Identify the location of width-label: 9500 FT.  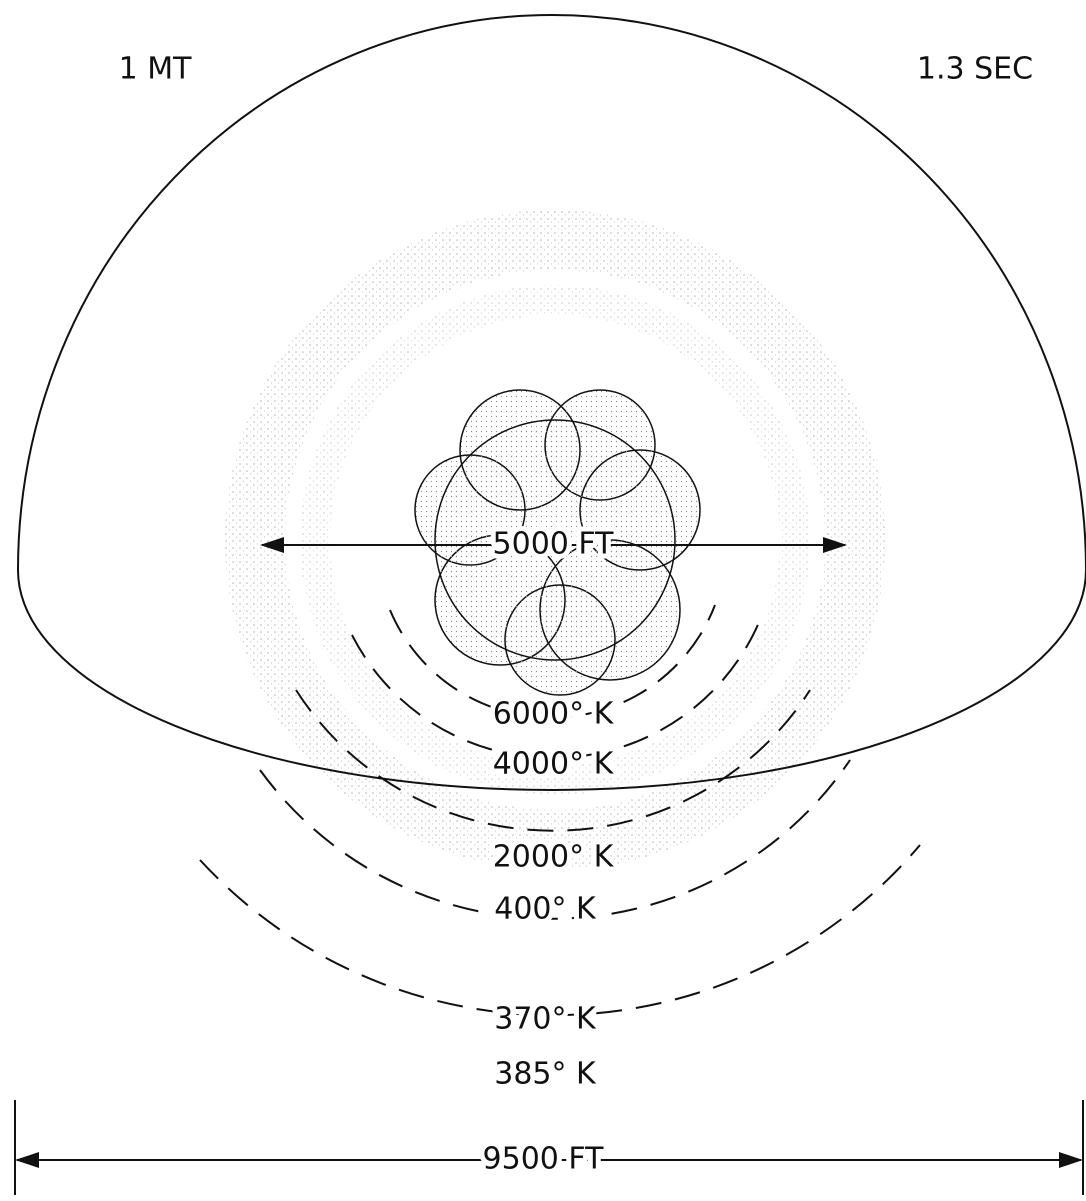
(544, 1159).